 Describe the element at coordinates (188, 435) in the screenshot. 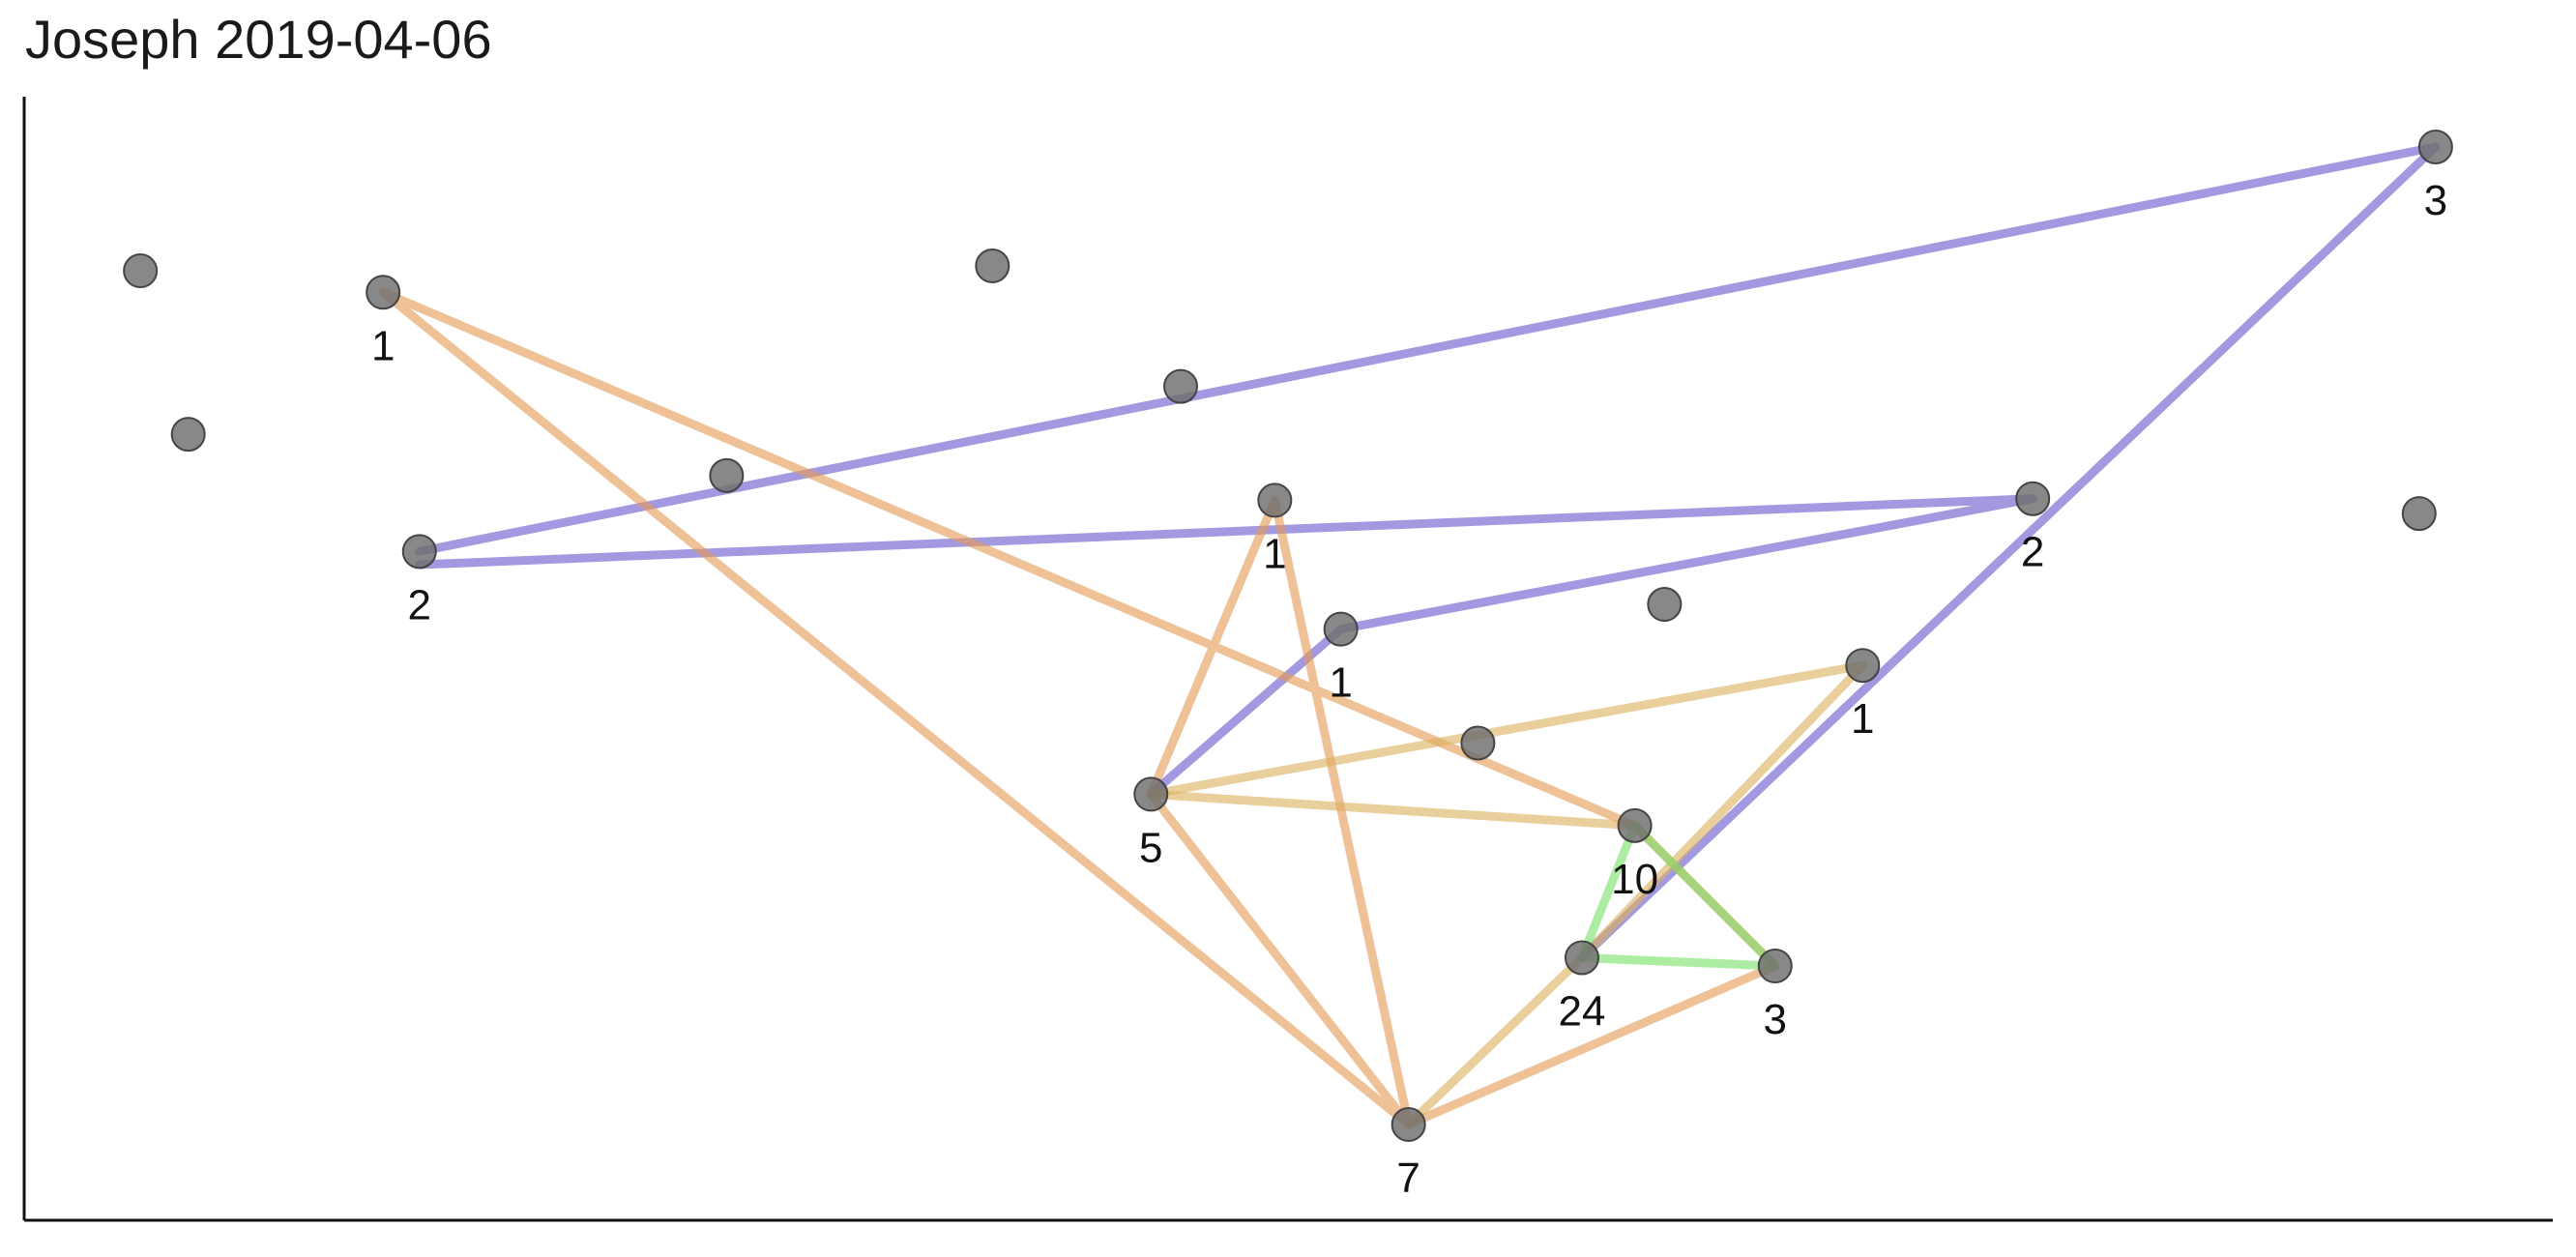

I see `node-n3` at that location.